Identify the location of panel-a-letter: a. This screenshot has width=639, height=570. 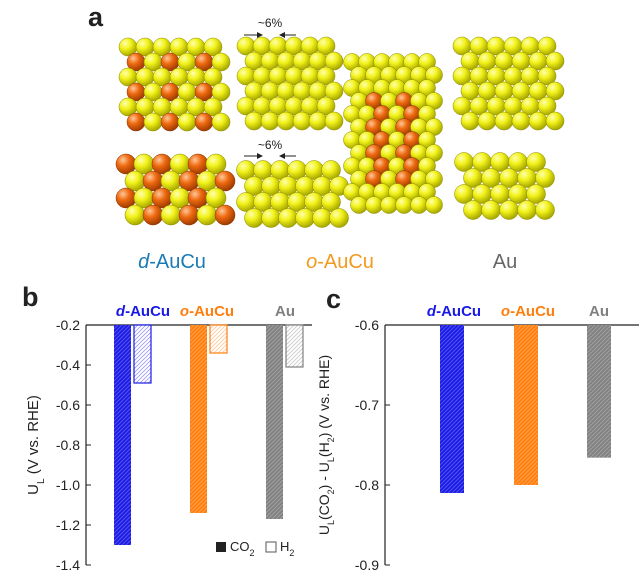
(96, 17).